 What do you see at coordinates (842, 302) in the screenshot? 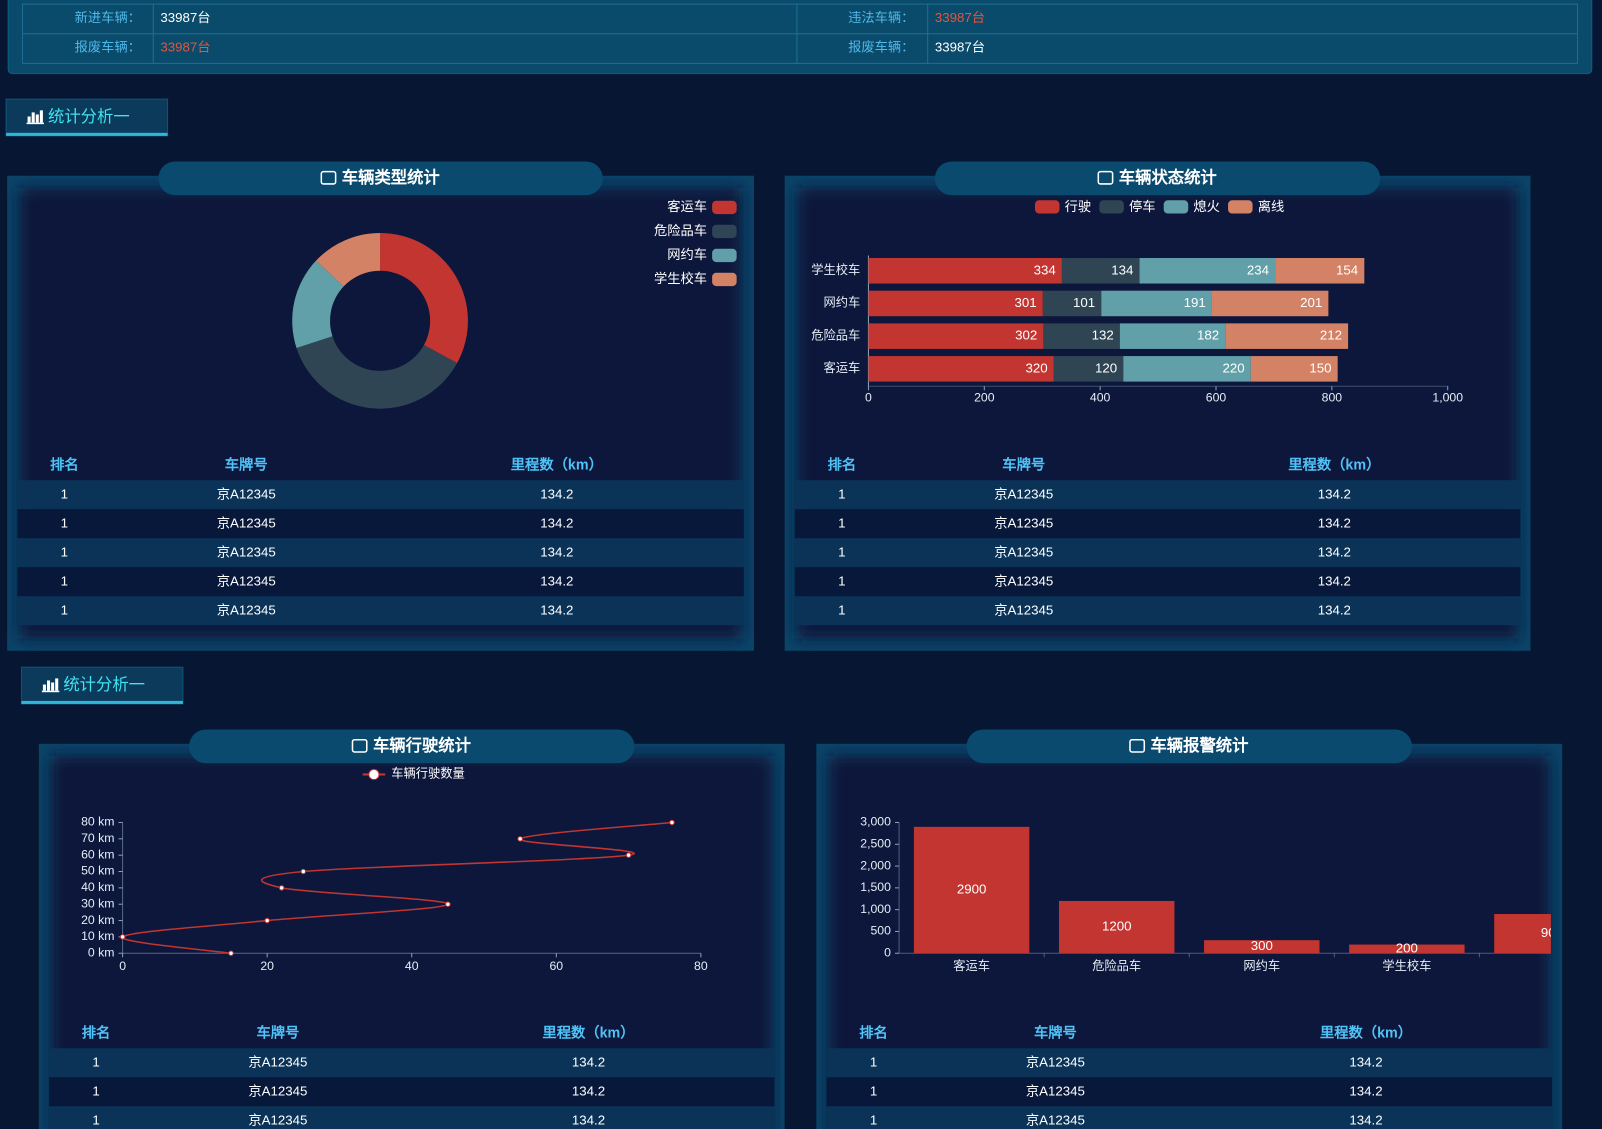
I see `y-tick-label: 网约车` at bounding box center [842, 302].